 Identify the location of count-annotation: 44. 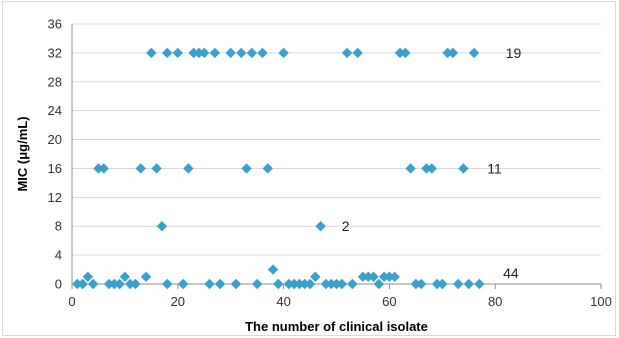
(511, 273).